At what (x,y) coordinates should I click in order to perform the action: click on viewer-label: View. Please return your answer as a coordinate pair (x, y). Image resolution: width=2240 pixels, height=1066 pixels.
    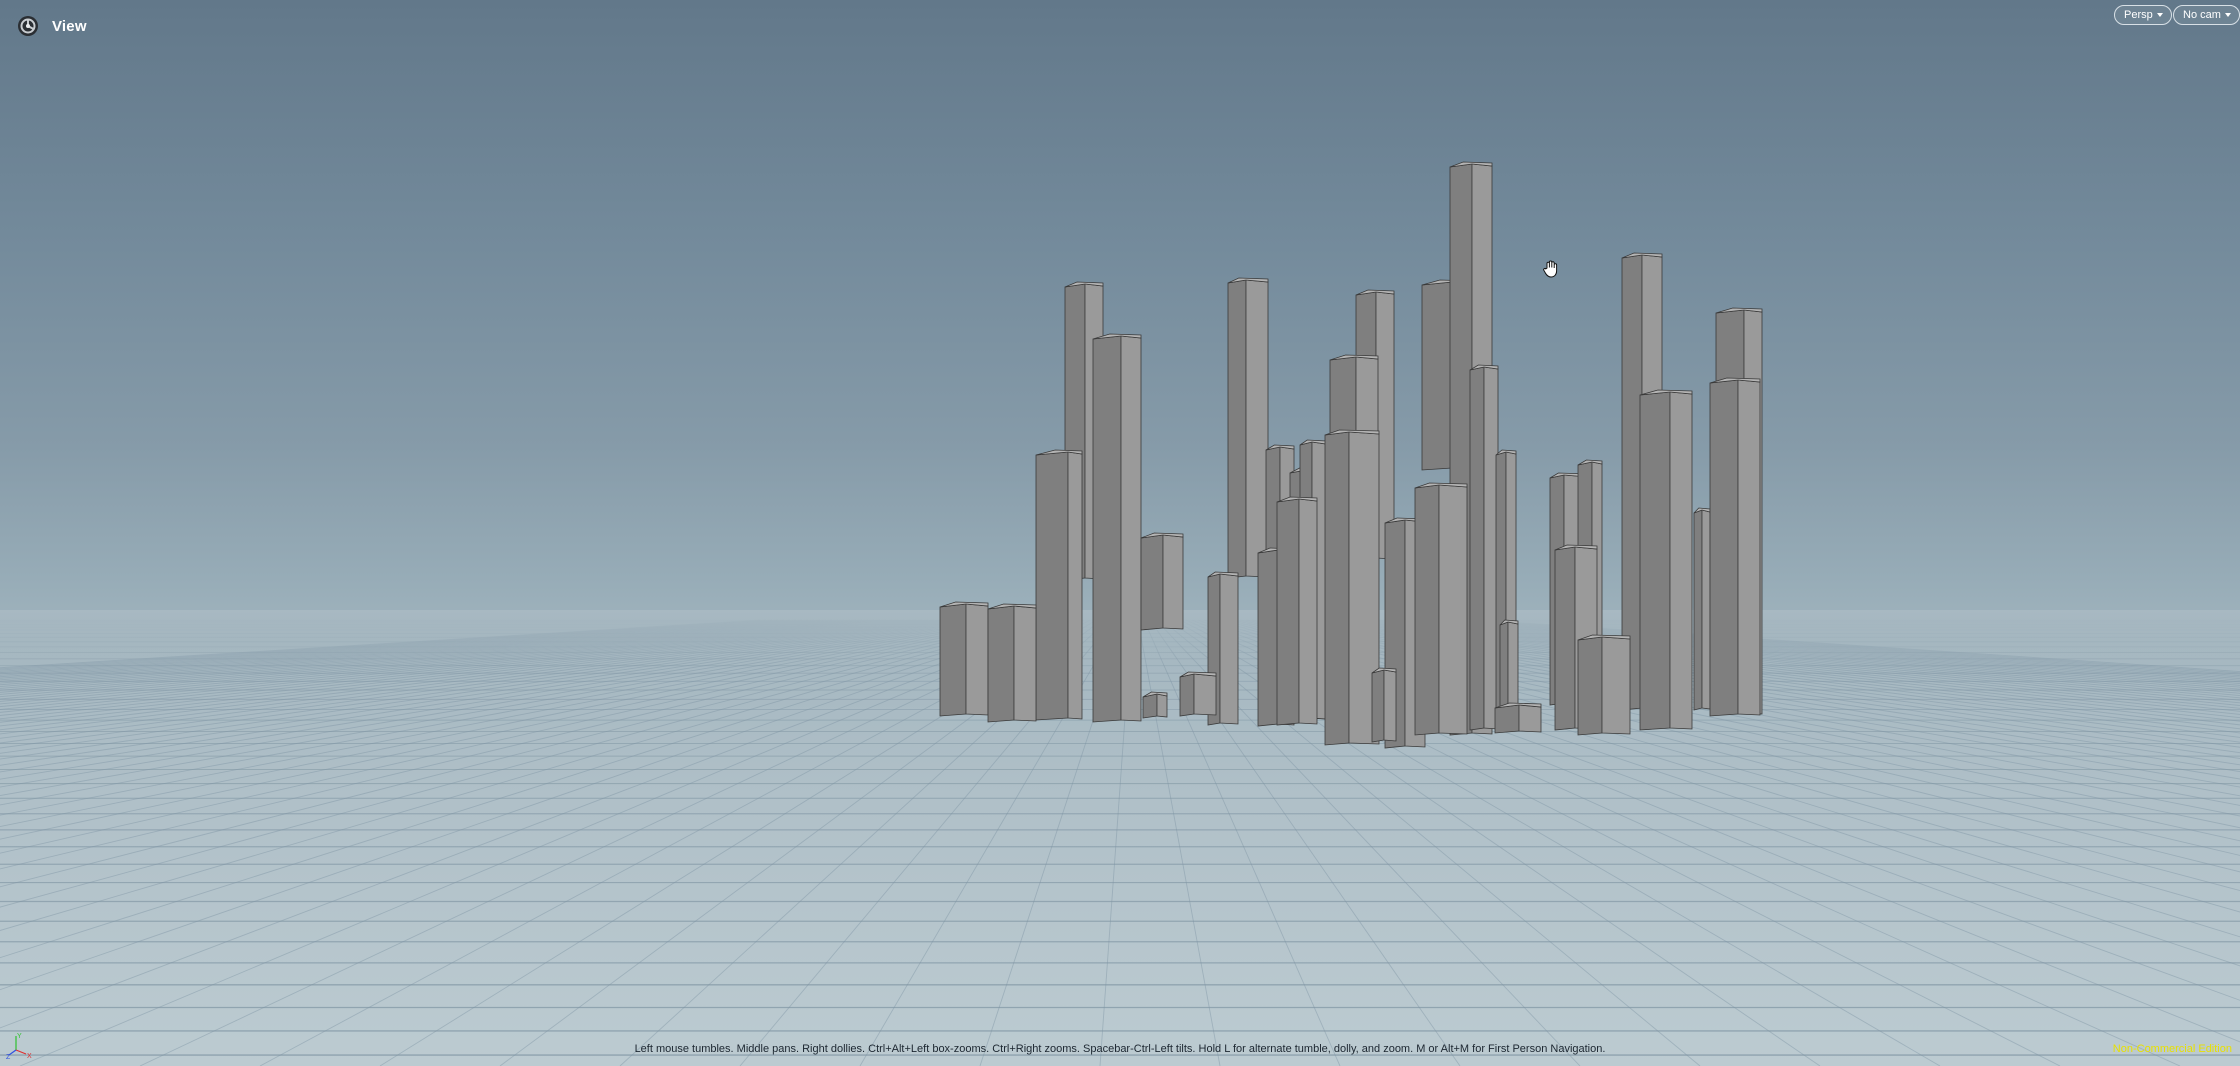
    Looking at the image, I should click on (50, 26).